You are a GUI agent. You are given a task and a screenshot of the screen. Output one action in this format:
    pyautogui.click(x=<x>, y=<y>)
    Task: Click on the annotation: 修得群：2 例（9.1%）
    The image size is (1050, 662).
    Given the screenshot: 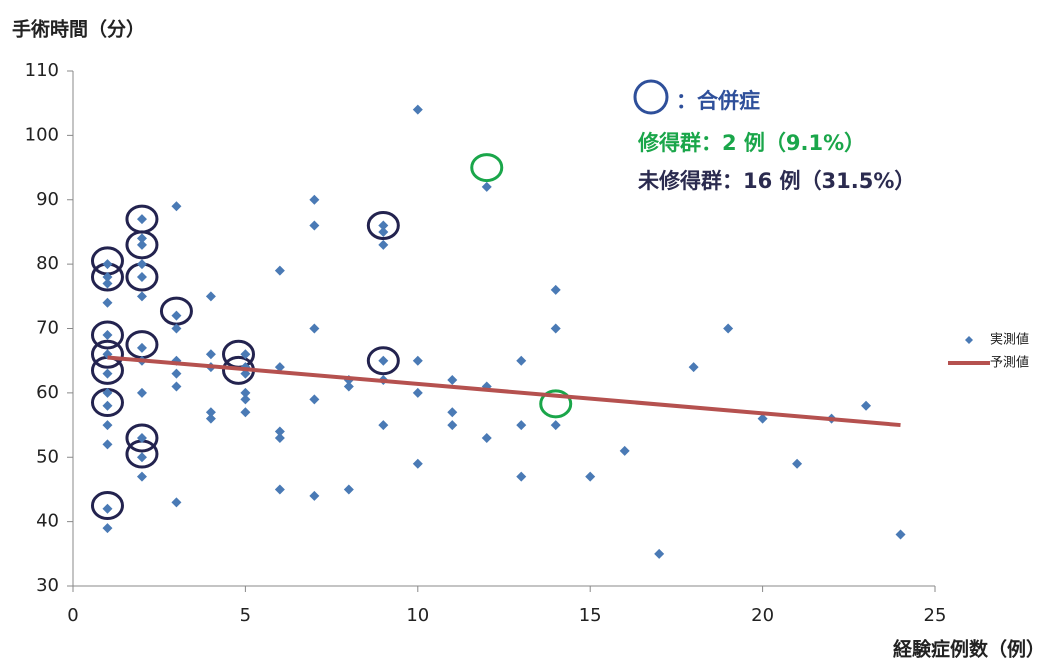 What is the action you would take?
    pyautogui.click(x=751, y=143)
    